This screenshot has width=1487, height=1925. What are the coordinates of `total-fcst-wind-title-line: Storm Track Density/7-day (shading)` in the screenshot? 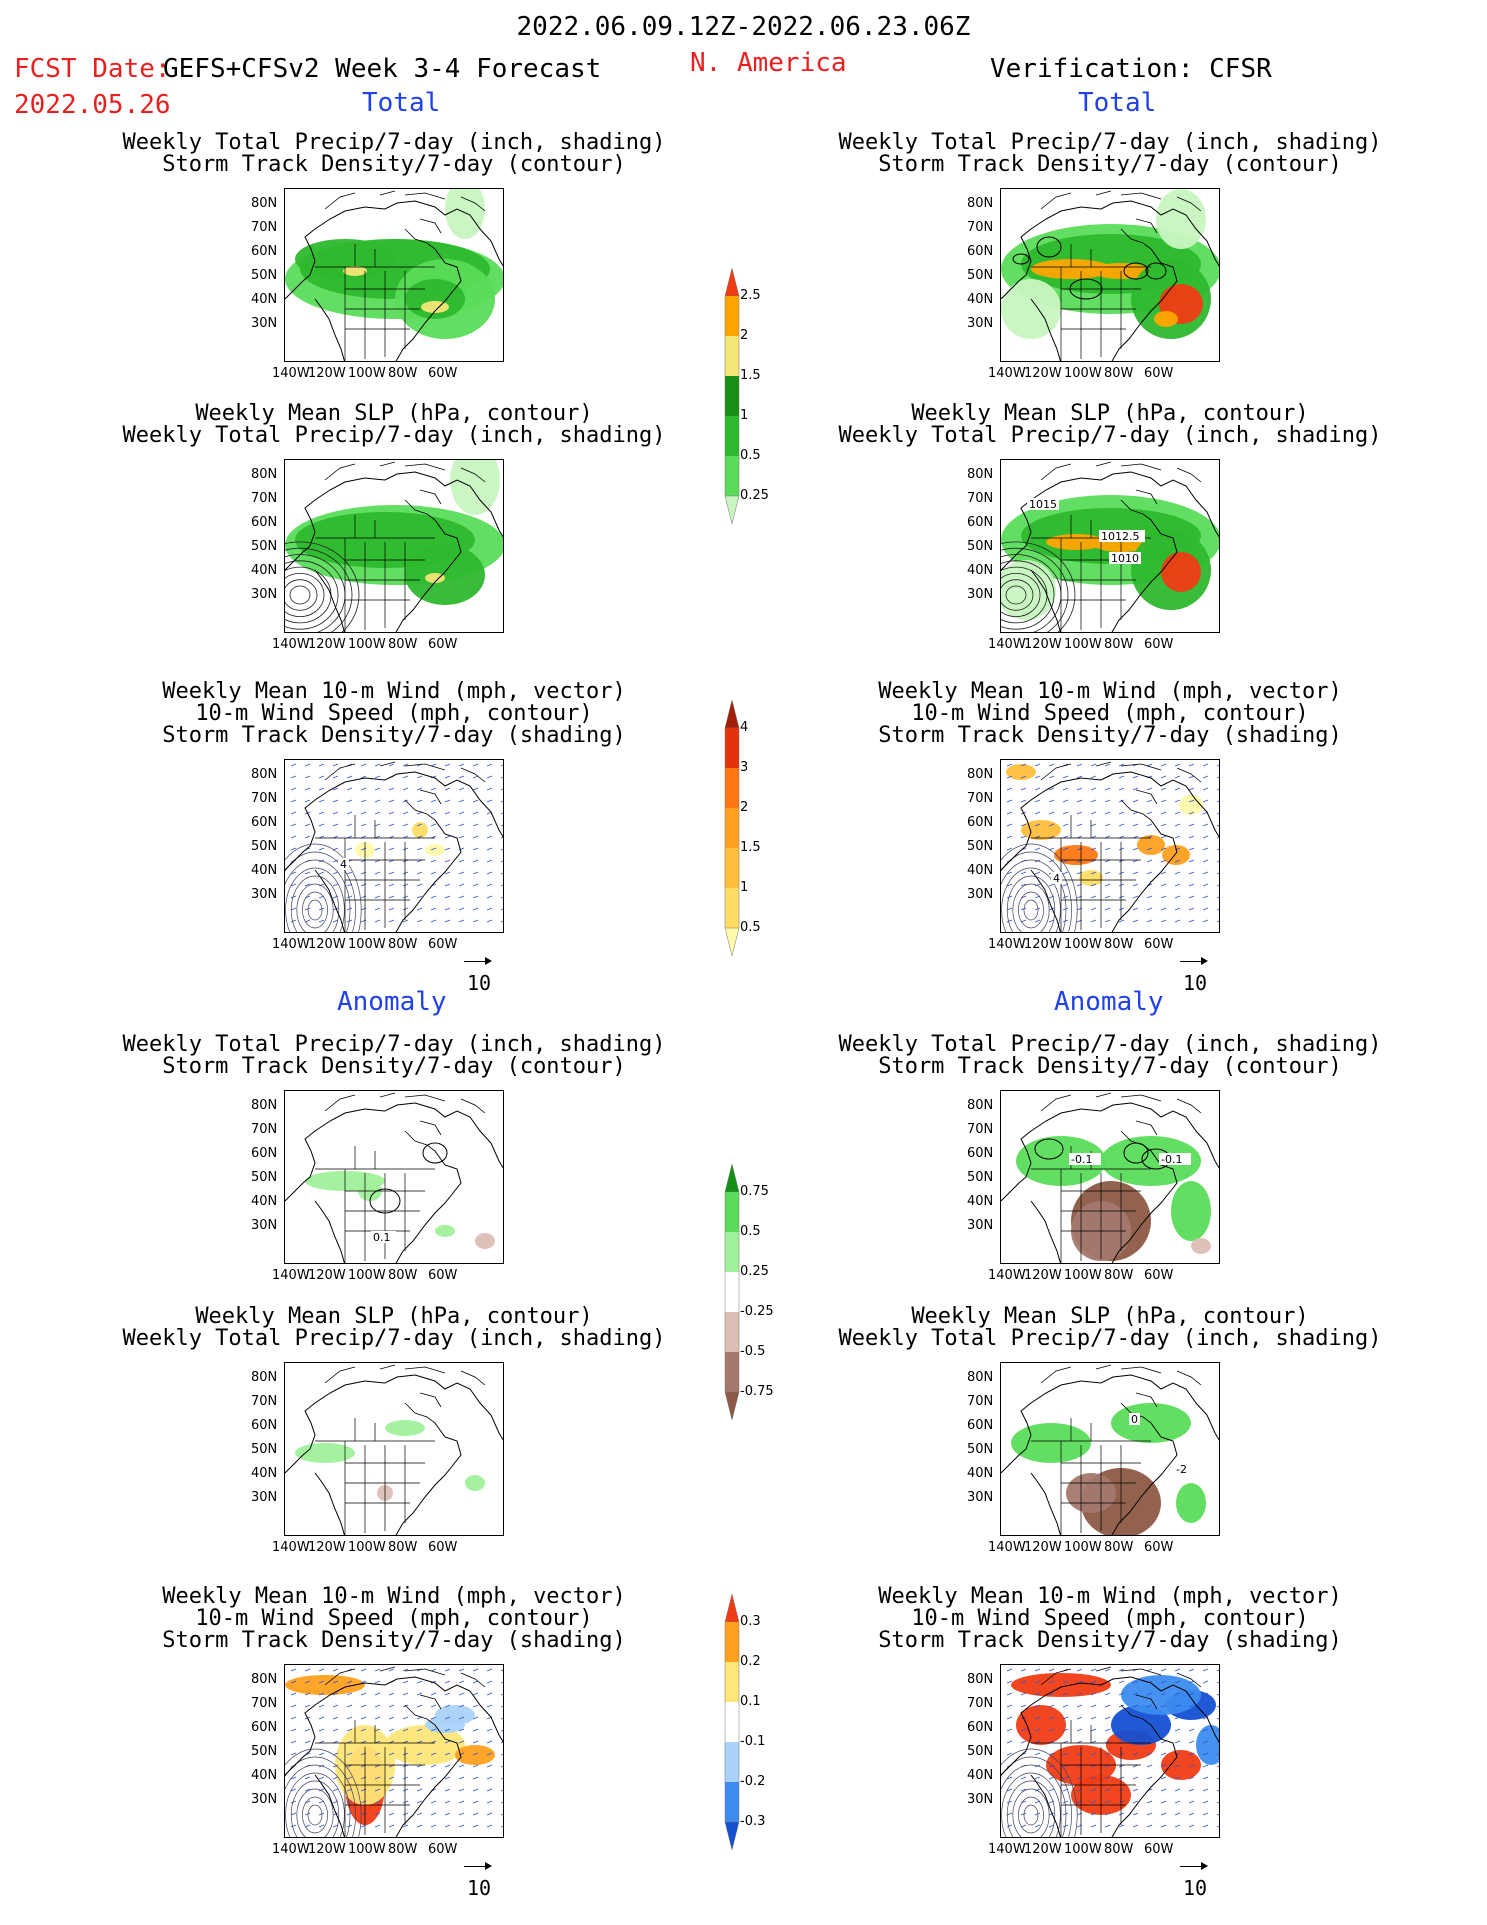 It's located at (394, 735).